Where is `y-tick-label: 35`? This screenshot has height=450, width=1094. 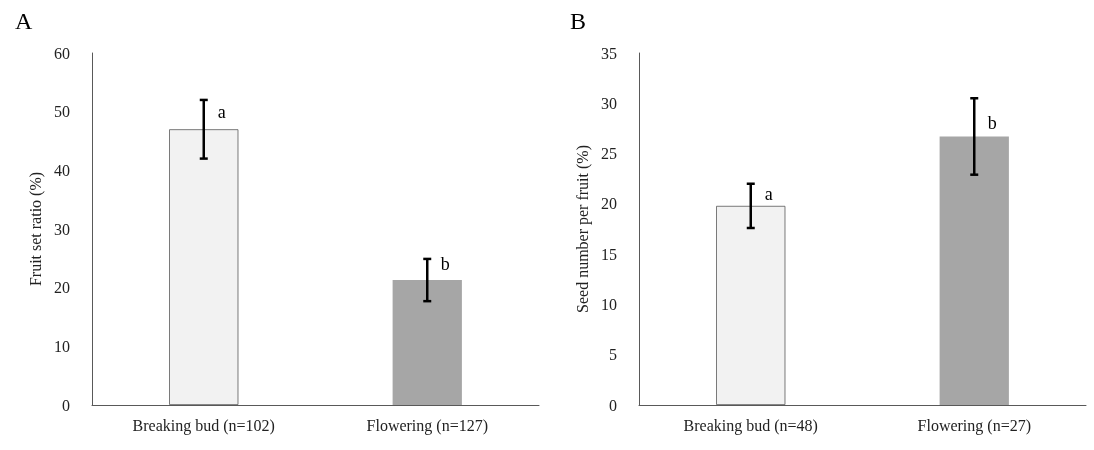
y-tick-label: 35 is located at coordinates (609, 53).